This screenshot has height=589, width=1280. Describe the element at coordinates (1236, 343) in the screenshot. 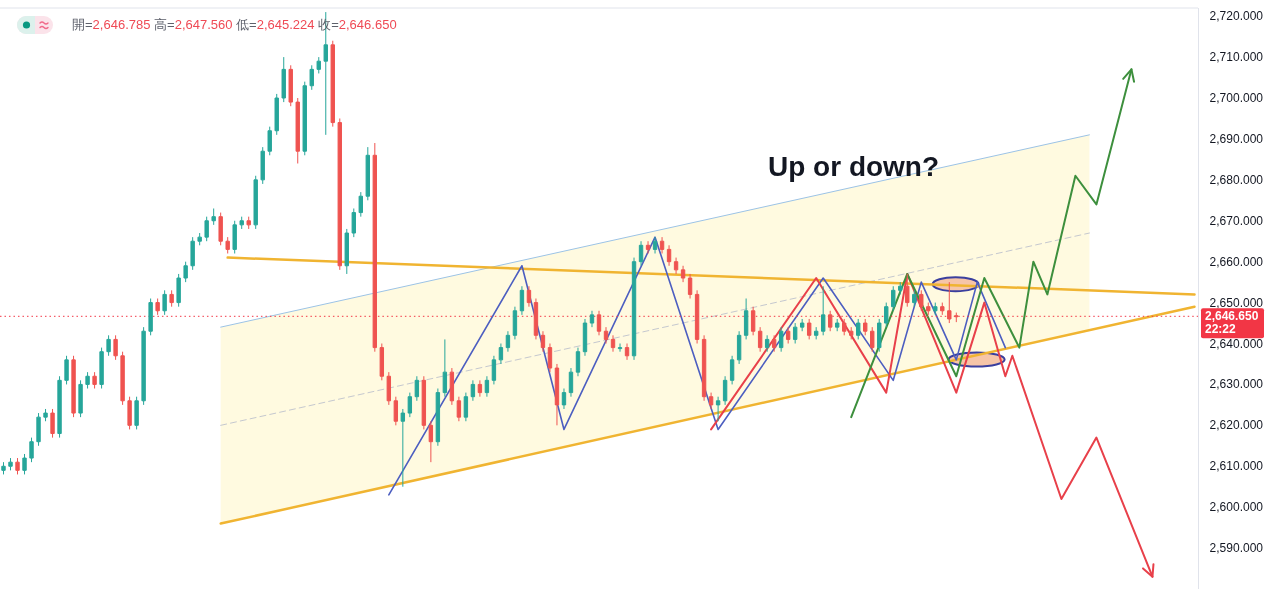

I see `y-tick-label: 2,640.000` at that location.